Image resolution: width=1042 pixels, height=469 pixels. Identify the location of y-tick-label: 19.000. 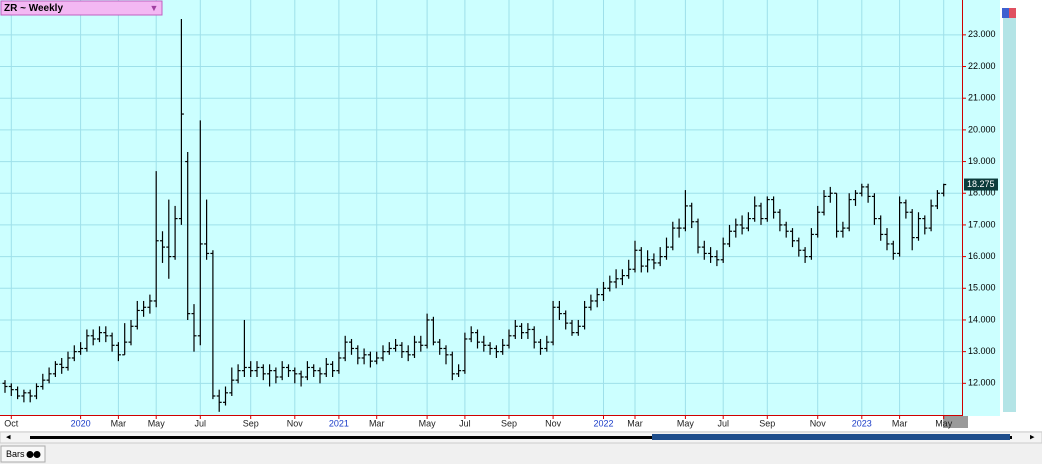
(982, 161).